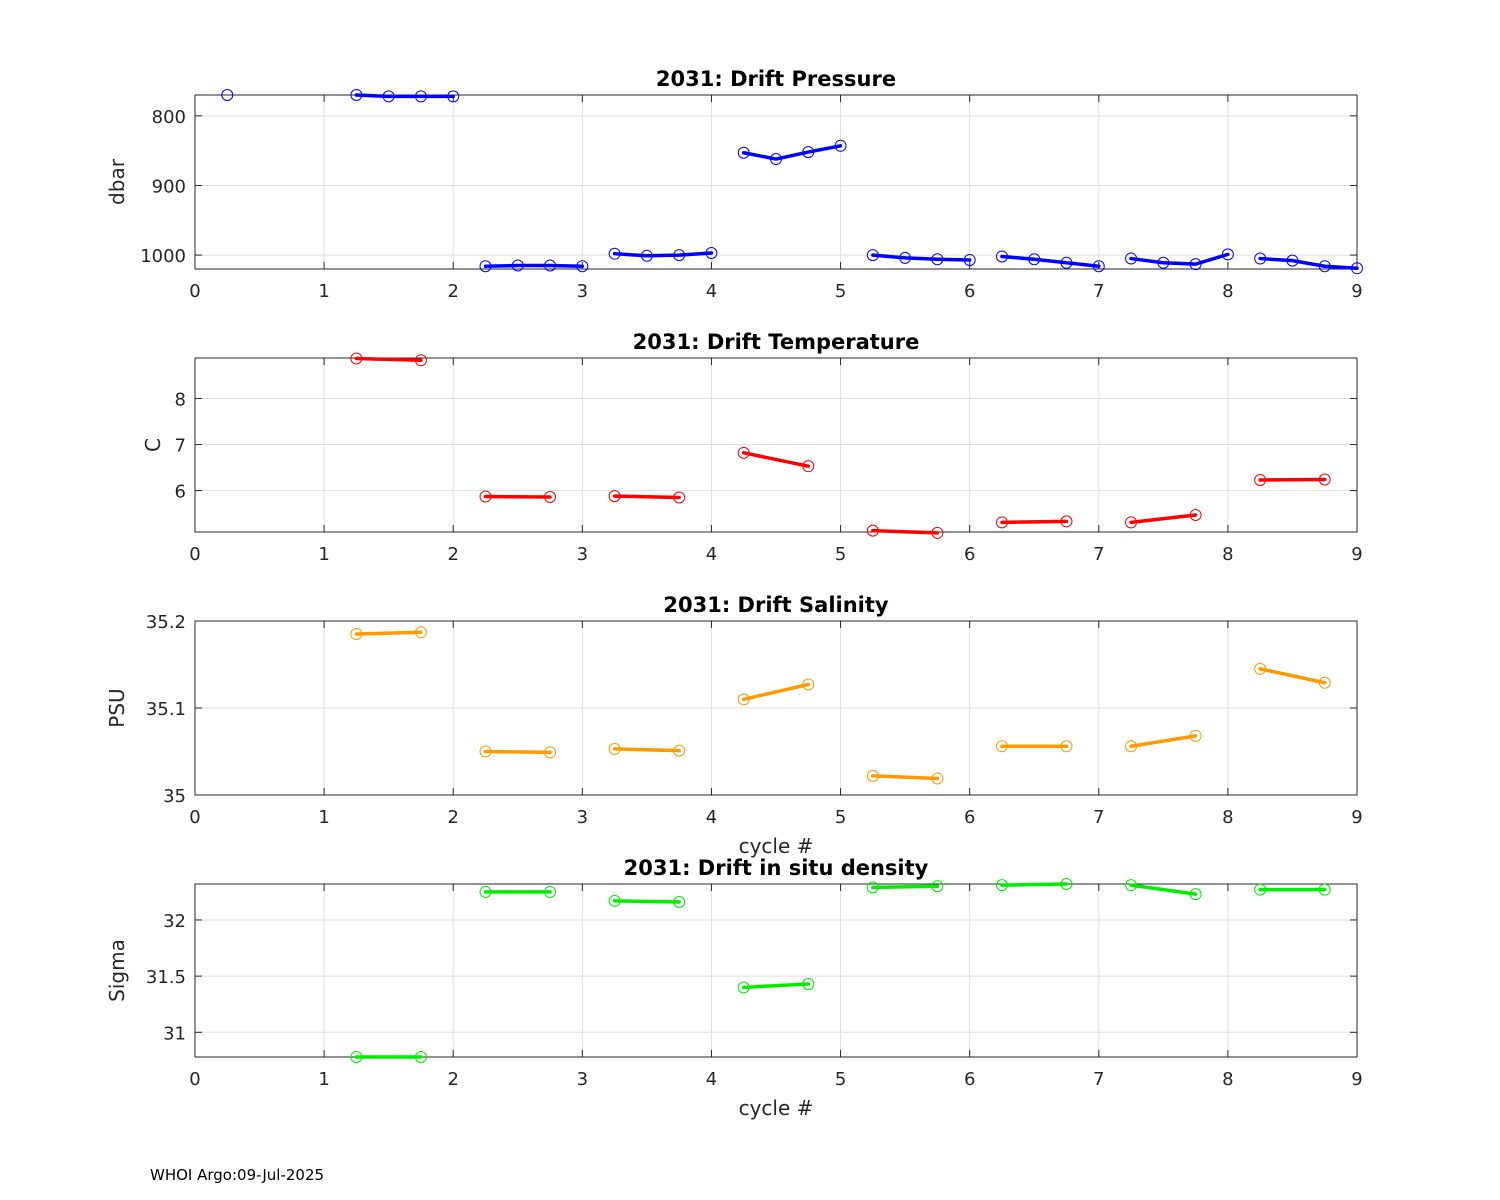  I want to click on x-tick-label: 1, so click(323, 291).